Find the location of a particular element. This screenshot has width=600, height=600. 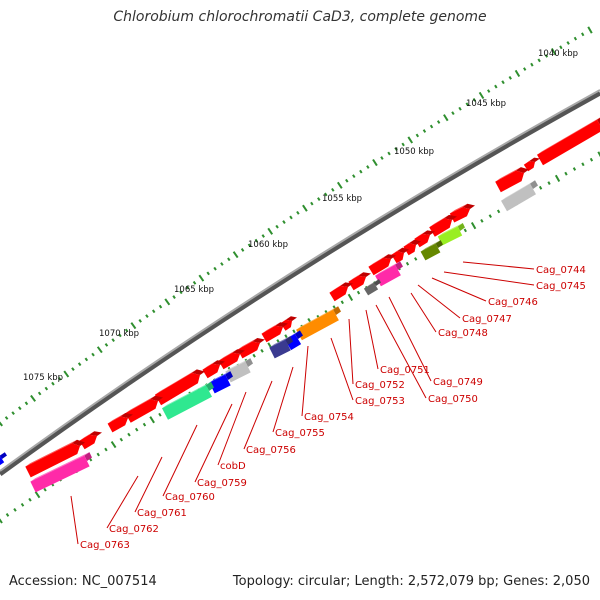

gene-label: Cag_0750 is located at coordinates (453, 399).